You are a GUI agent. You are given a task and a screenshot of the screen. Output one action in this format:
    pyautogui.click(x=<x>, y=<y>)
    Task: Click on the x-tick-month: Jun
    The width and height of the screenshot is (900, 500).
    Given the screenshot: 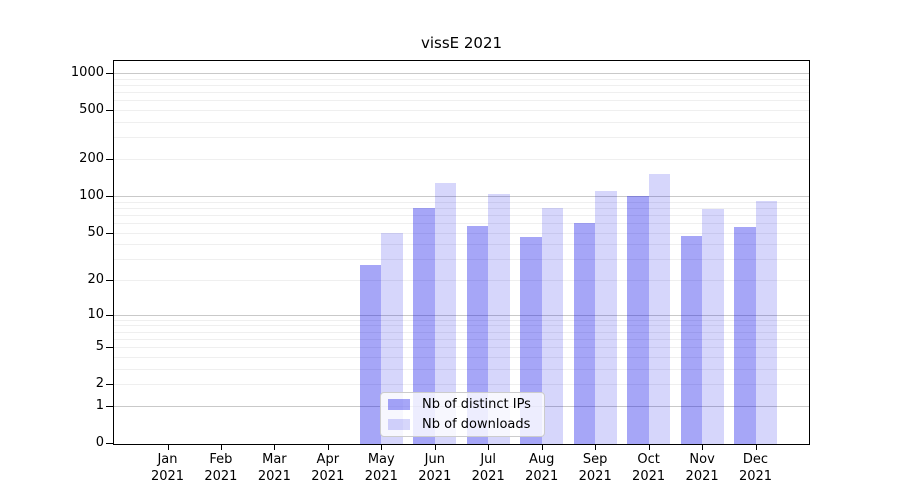 What is the action you would take?
    pyautogui.click(x=434, y=459)
    